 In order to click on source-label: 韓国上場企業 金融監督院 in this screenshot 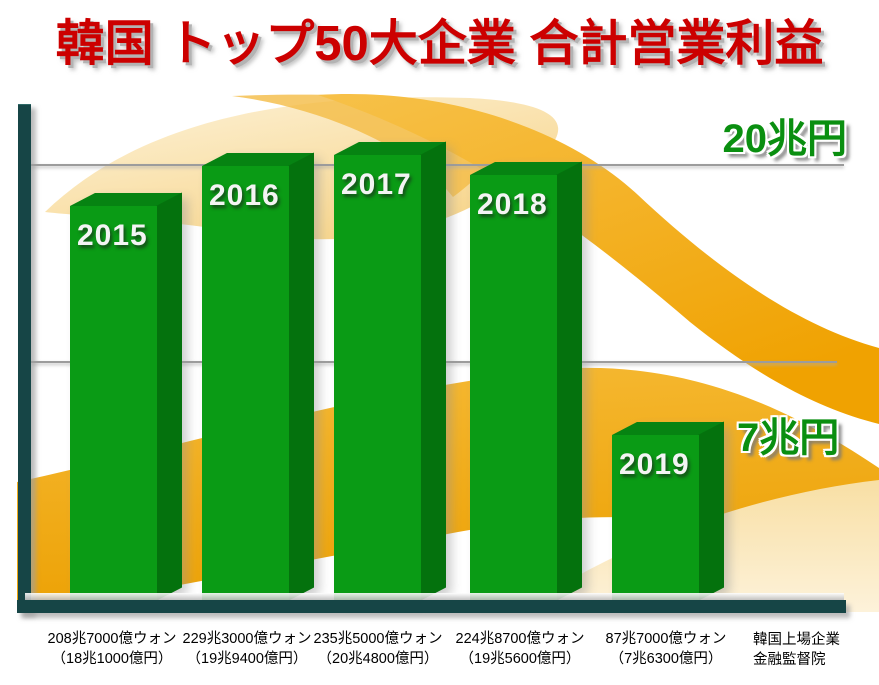, I will do `click(796, 650)`.